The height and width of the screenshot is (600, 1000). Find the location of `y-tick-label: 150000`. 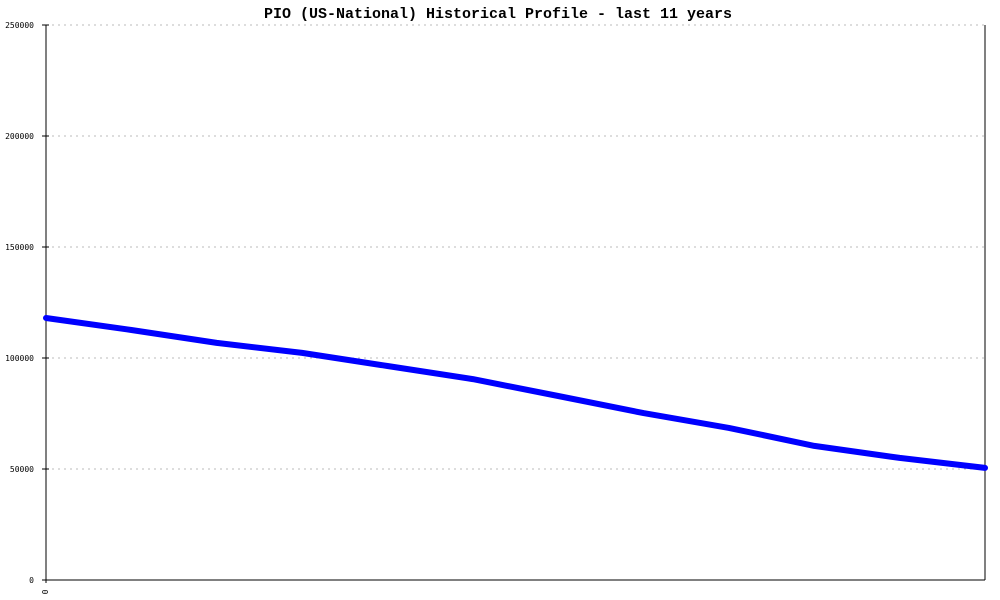

y-tick-label: 150000 is located at coordinates (19, 247).